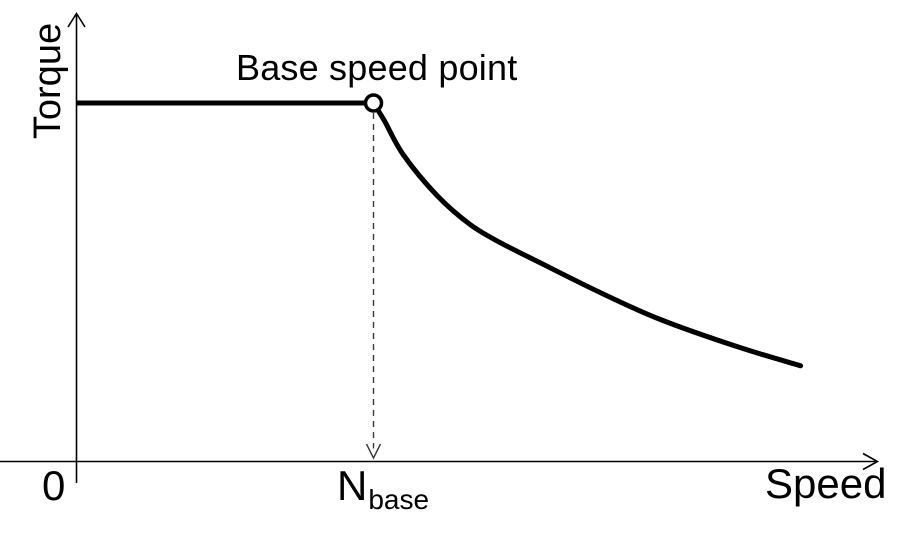 This screenshot has height=541, width=917. What do you see at coordinates (352, 485) in the screenshot?
I see `base-speed-tick-main: N` at bounding box center [352, 485].